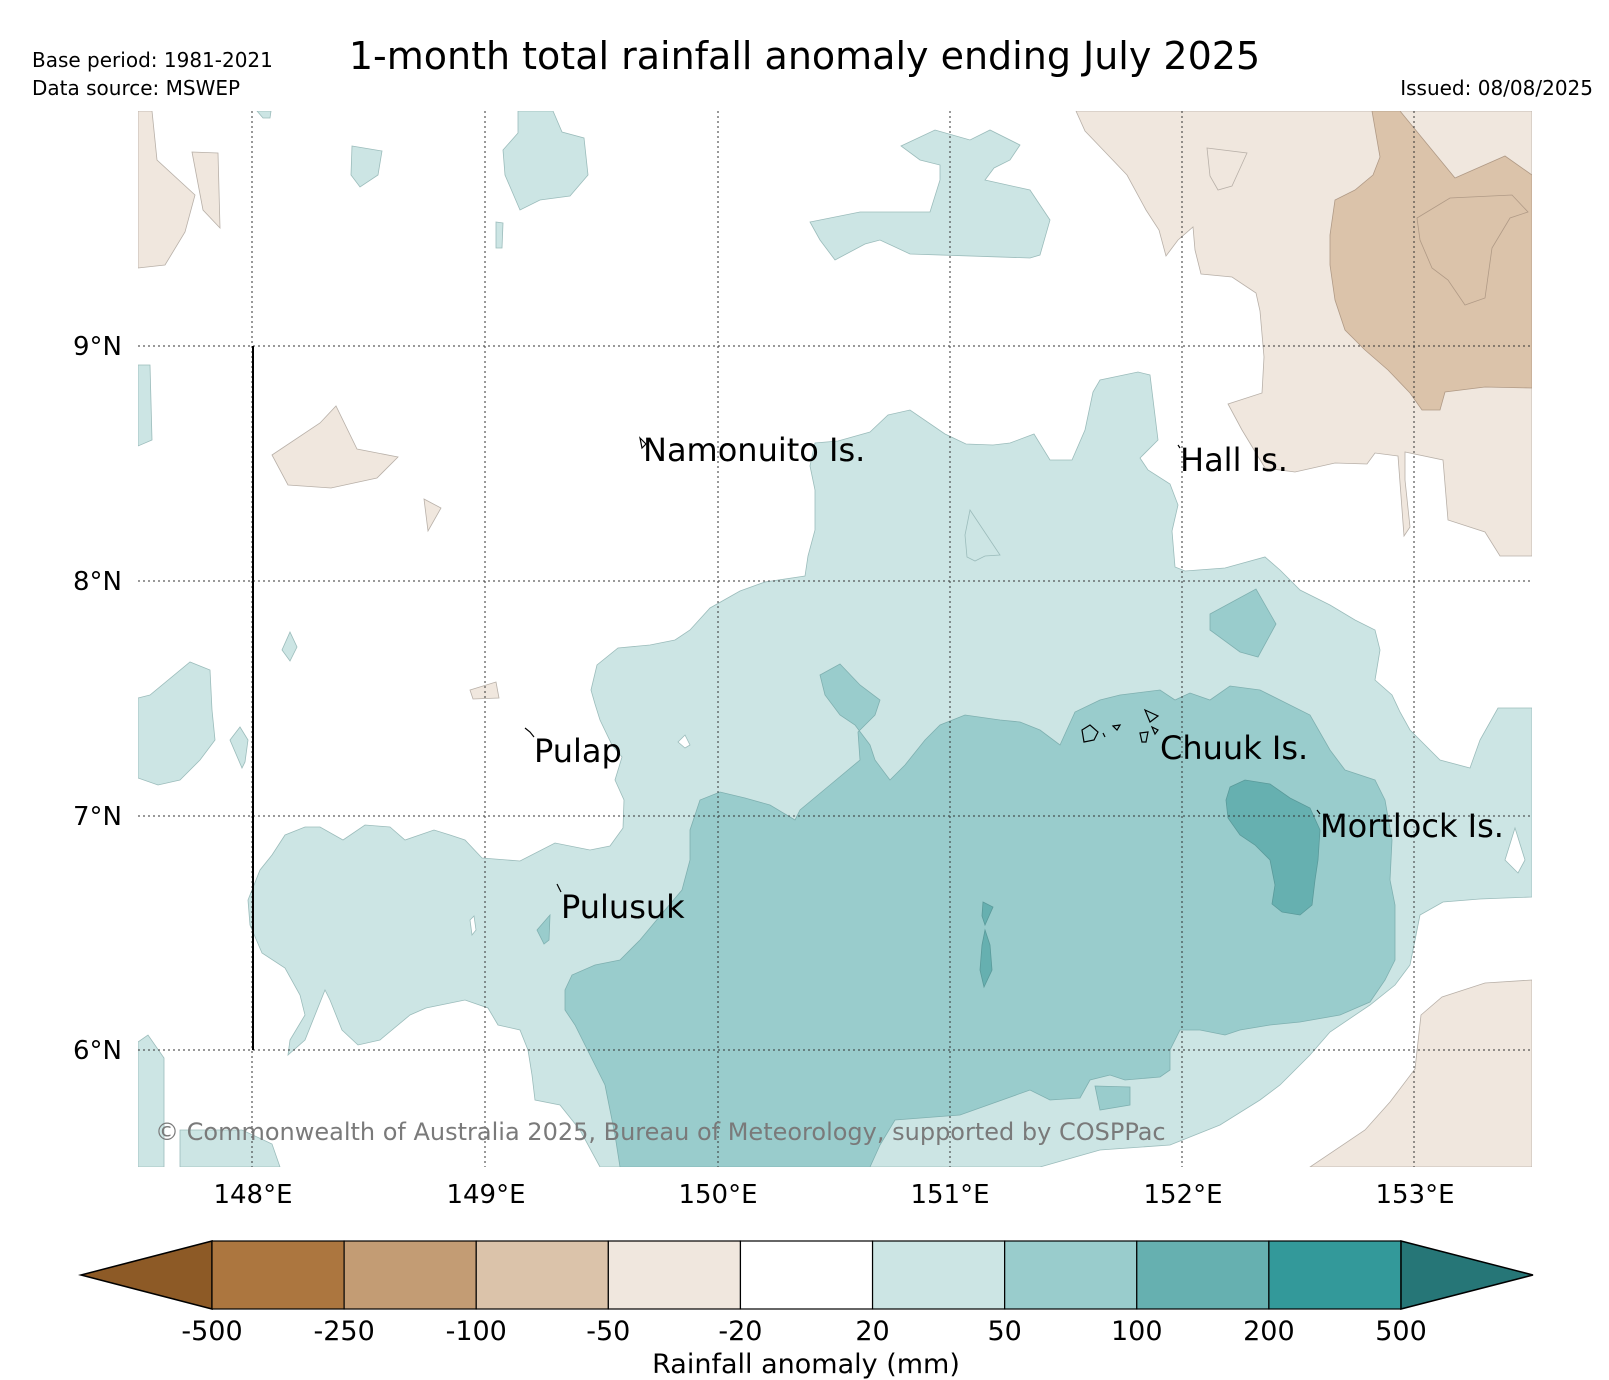  What do you see at coordinates (1234, 748) in the screenshot?
I see `label-chuuk: Chuuk Is.` at bounding box center [1234, 748].